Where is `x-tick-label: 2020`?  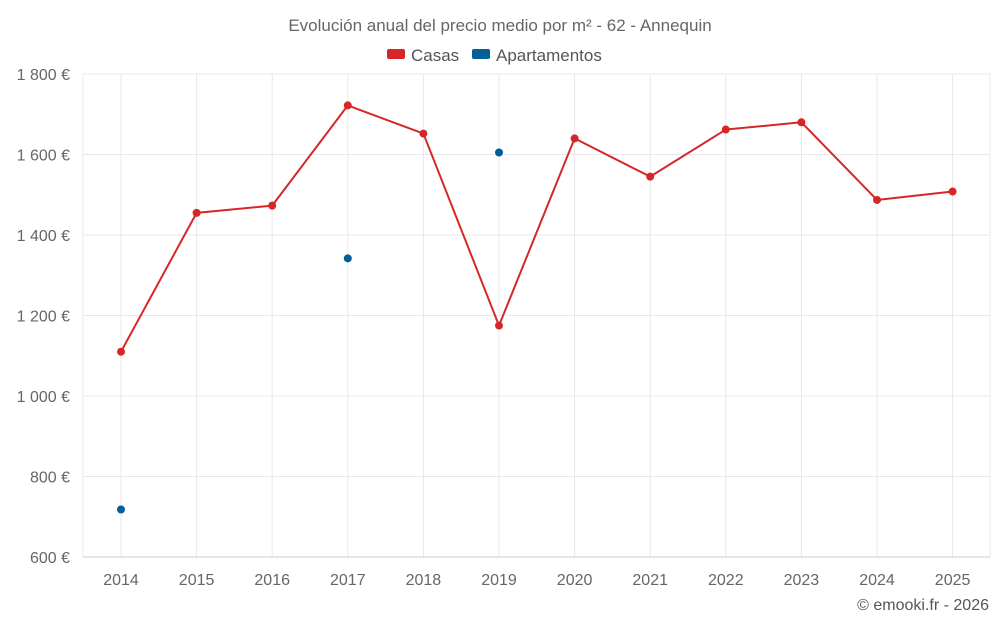
x-tick-label: 2020 is located at coordinates (575, 580).